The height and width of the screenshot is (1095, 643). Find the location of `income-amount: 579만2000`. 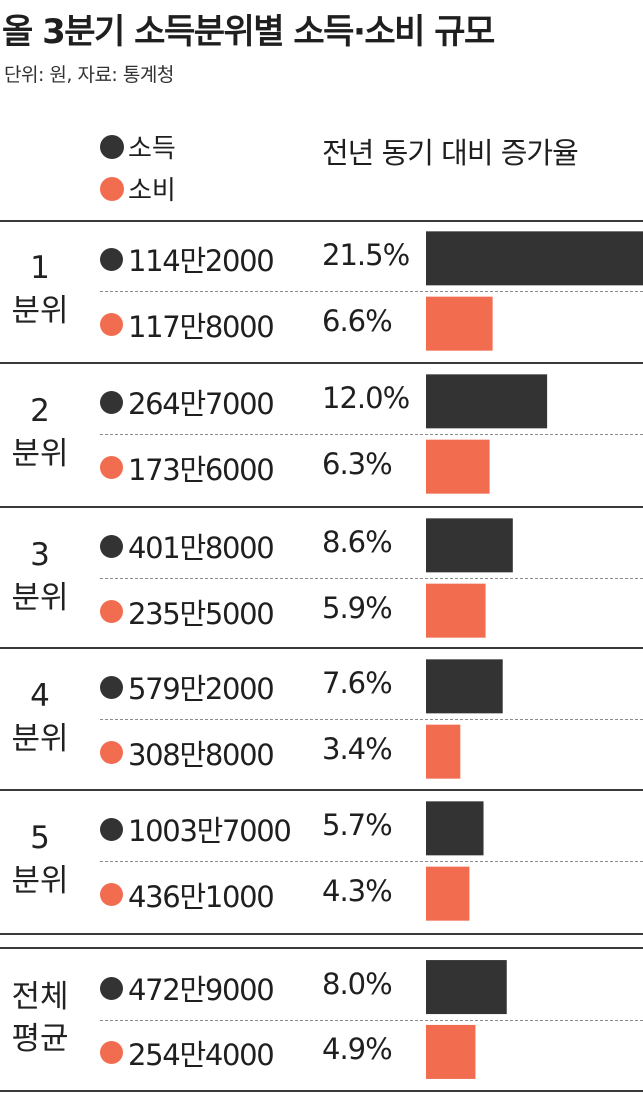

income-amount: 579만2000 is located at coordinates (187, 687).